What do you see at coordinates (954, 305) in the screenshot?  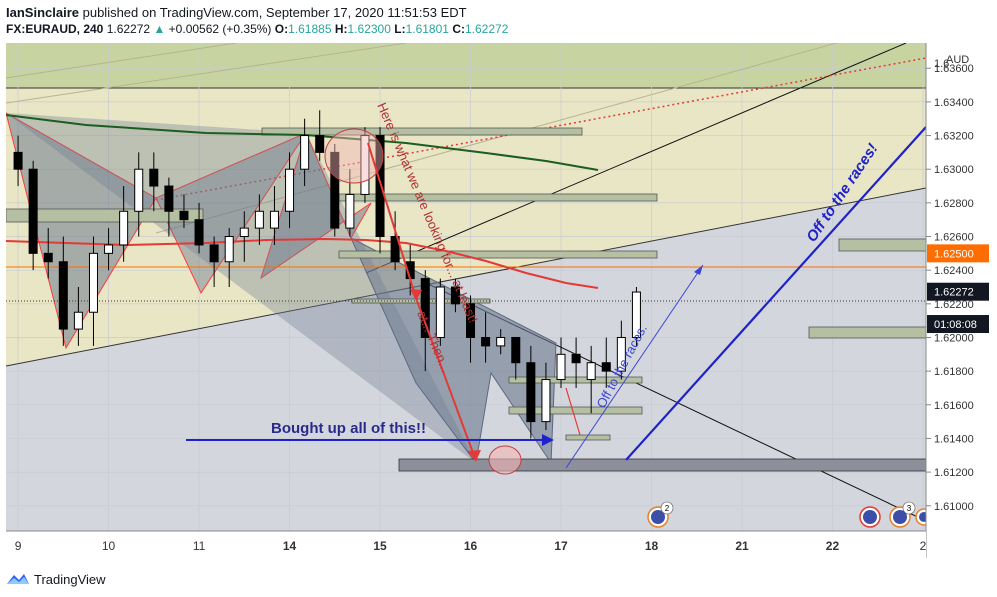 I see `price-tick-label-6: 1.62200` at bounding box center [954, 305].